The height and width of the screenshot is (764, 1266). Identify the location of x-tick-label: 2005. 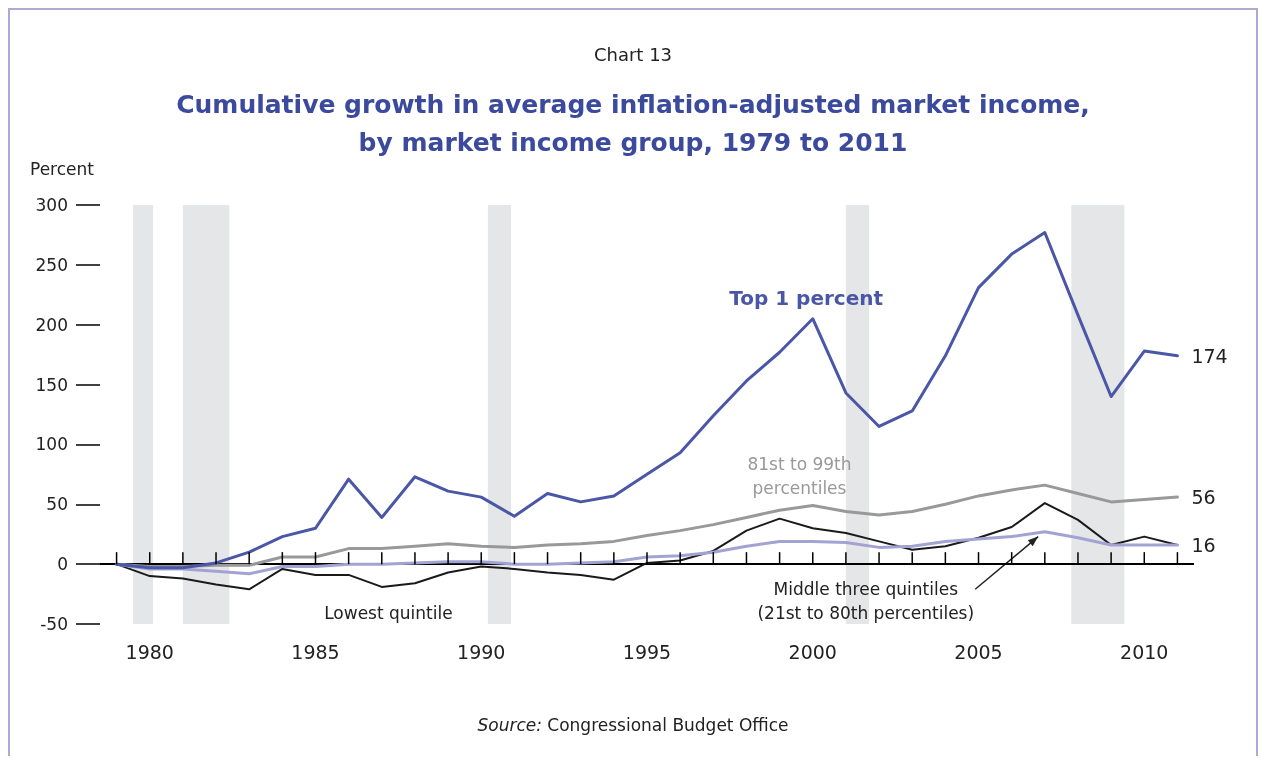
(978, 651).